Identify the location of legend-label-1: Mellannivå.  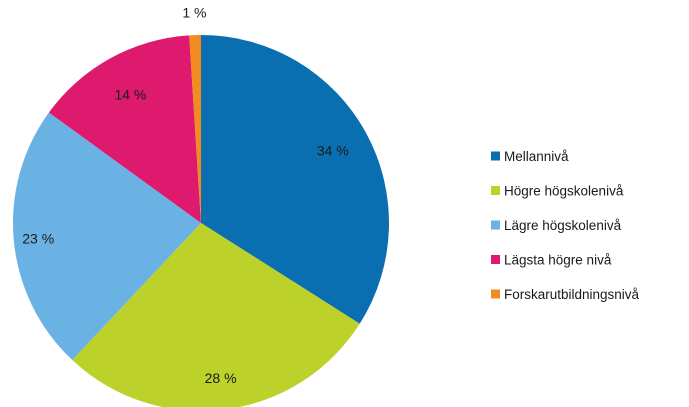
(536, 156).